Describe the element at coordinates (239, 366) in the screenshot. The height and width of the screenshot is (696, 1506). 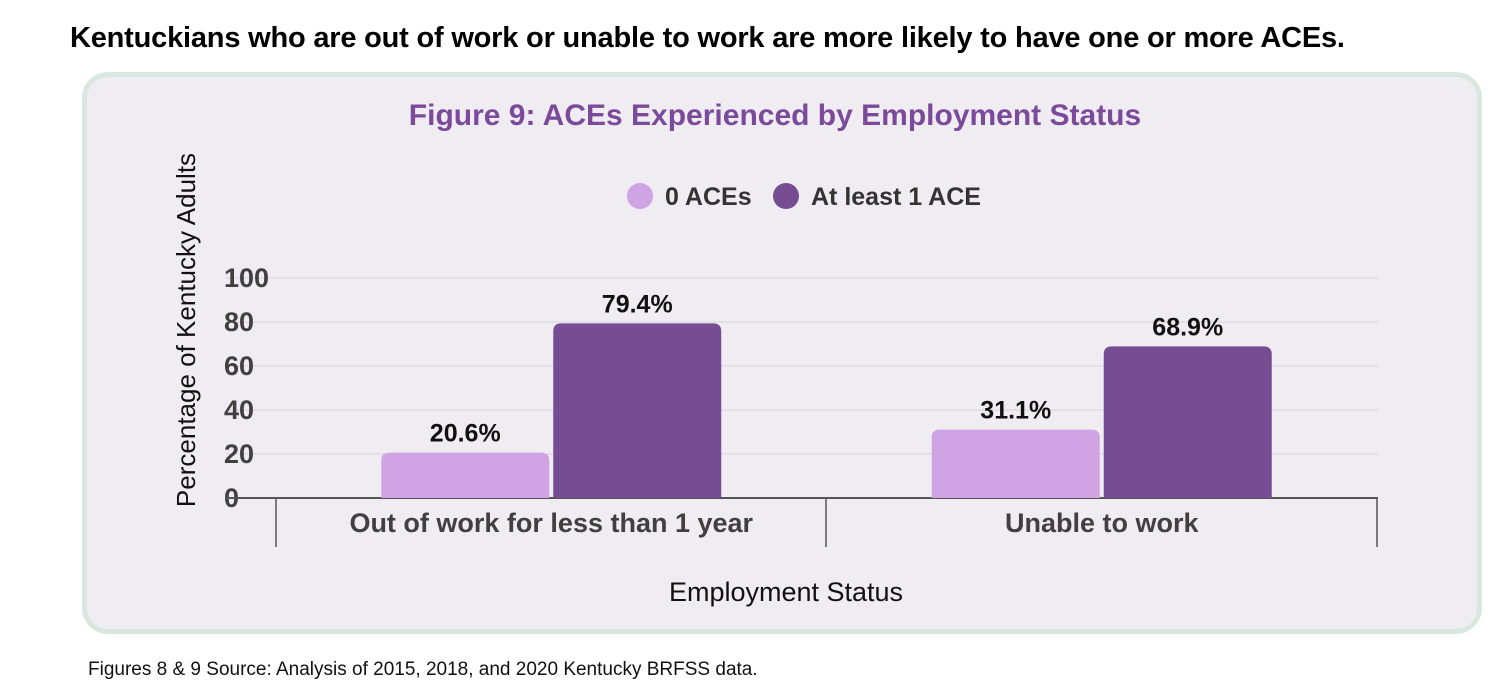
I see `y-tick-label: 60` at that location.